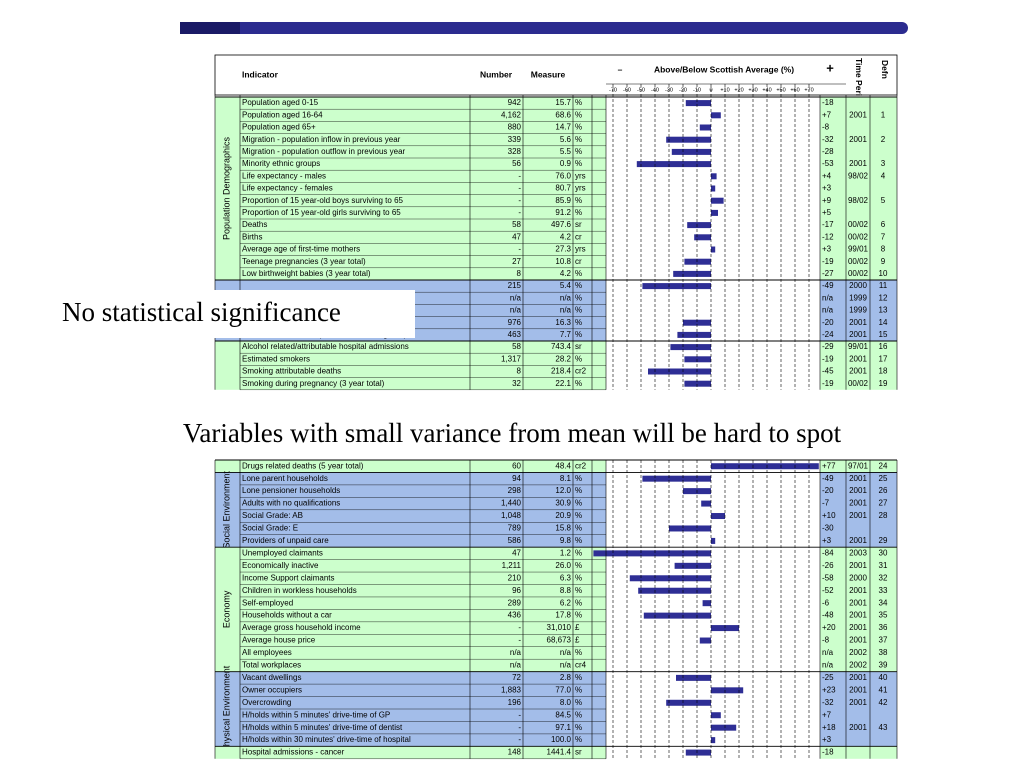 Image resolution: width=1024 pixels, height=768 pixels. What do you see at coordinates (563, 358) in the screenshot?
I see `cell: 28.2` at bounding box center [563, 358].